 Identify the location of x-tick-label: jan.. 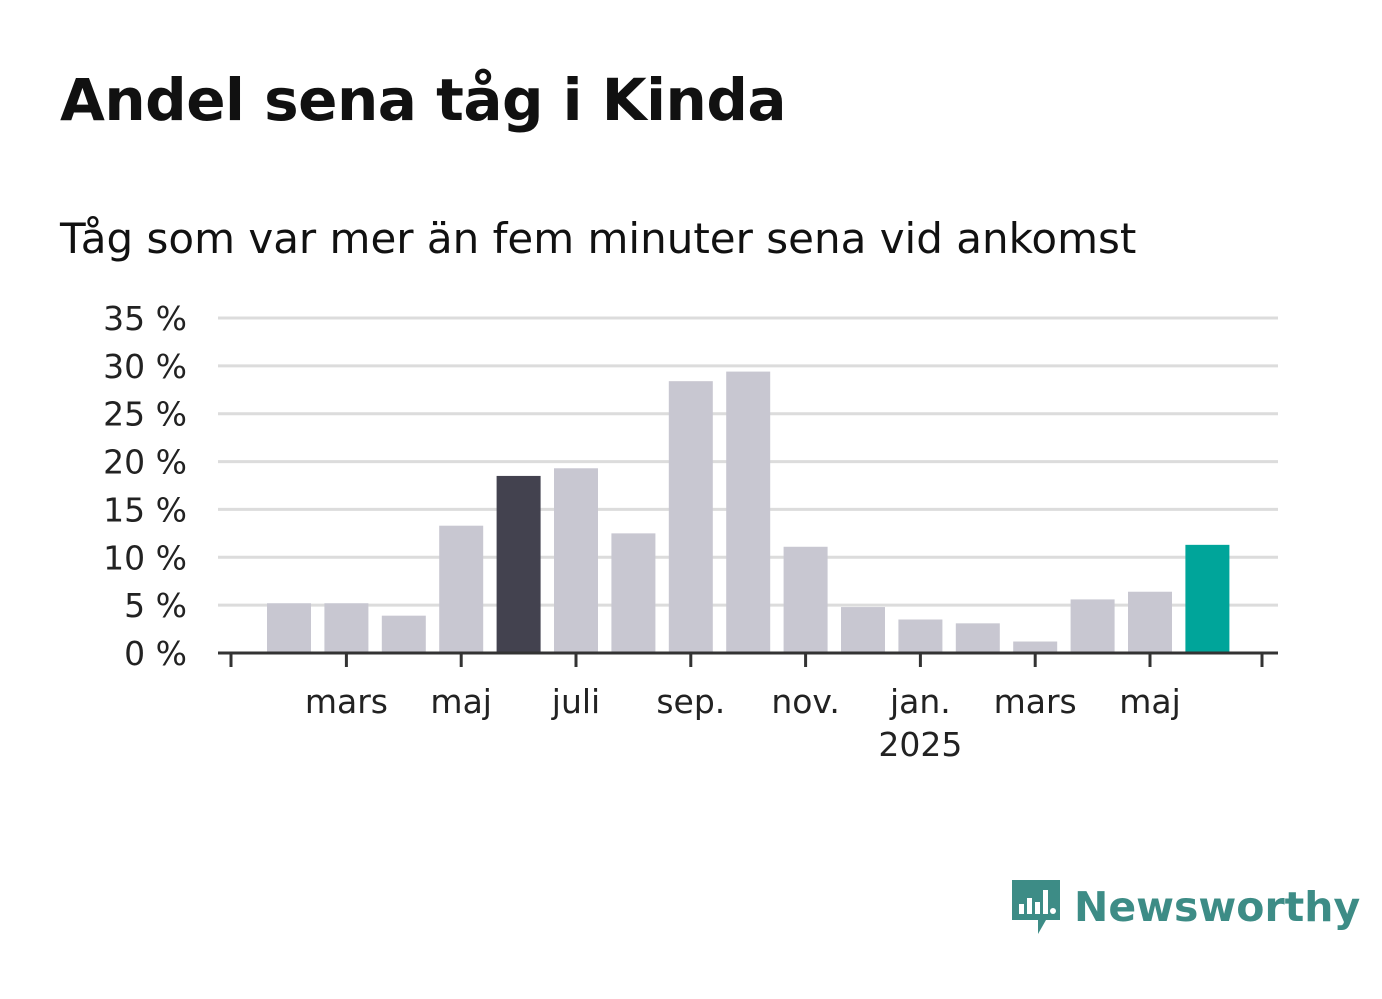
(920, 701).